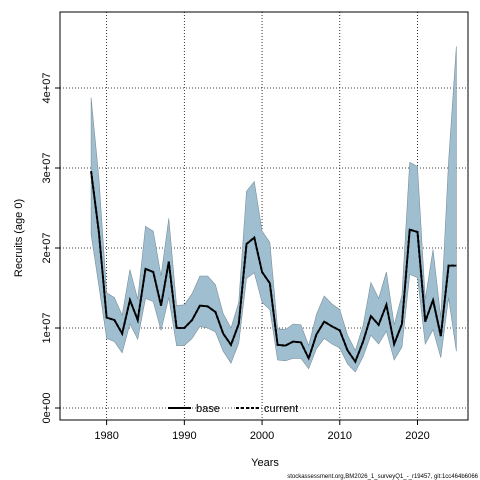 This screenshot has height=480, width=480. I want to click on x-tick-label: 2020, so click(417, 436).